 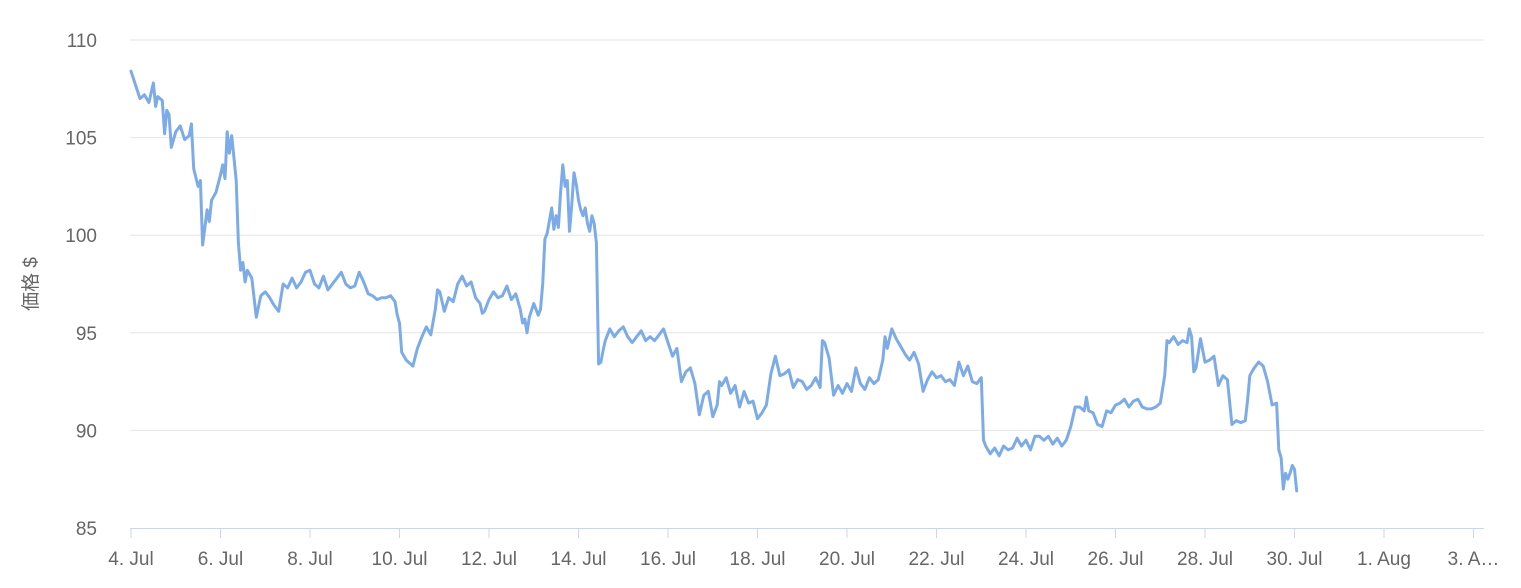 I want to click on y-axis-title: 価格 $, so click(x=31, y=284).